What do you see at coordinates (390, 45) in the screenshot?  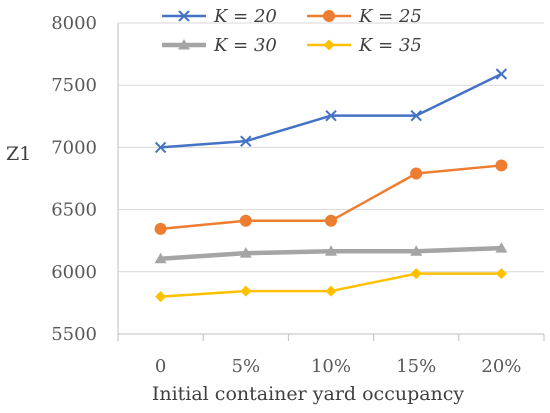 I see `legend-label: K = 35` at bounding box center [390, 45].